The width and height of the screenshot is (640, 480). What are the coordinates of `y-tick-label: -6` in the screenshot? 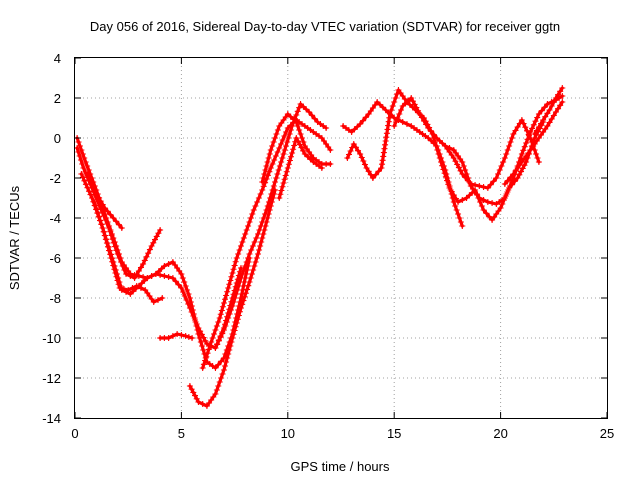 It's located at (55, 258).